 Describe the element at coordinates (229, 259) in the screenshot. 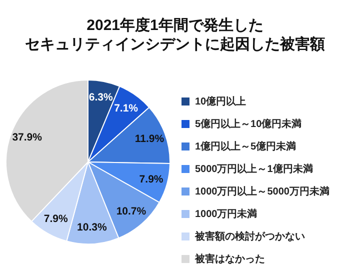

I see `legend-label: 被害はなかった` at that location.